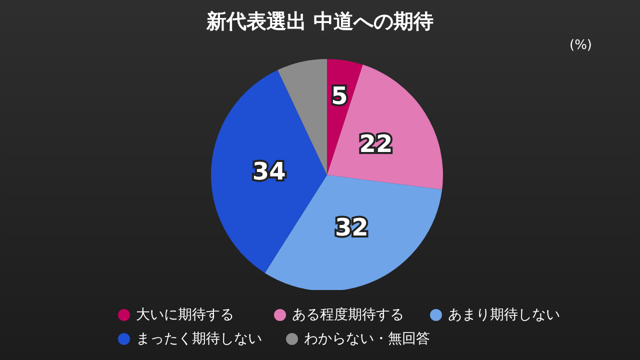 Image resolution: width=640 pixels, height=360 pixels. What do you see at coordinates (319, 21) in the screenshot?
I see `chart-title: 新代表選出 中道への期待` at bounding box center [319, 21].